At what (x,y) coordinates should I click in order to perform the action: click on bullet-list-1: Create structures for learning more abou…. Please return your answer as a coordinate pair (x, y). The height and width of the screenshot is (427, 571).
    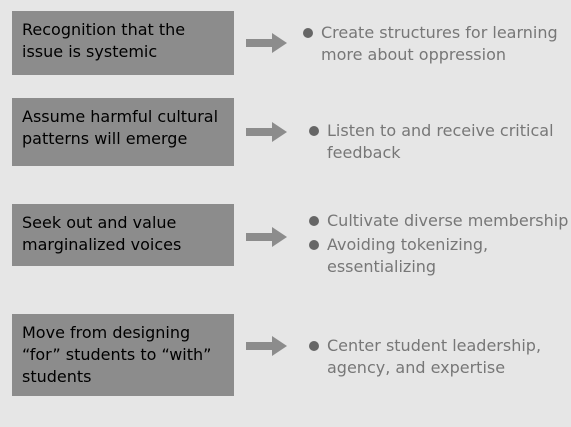
    Looking at the image, I should click on (434, 44).